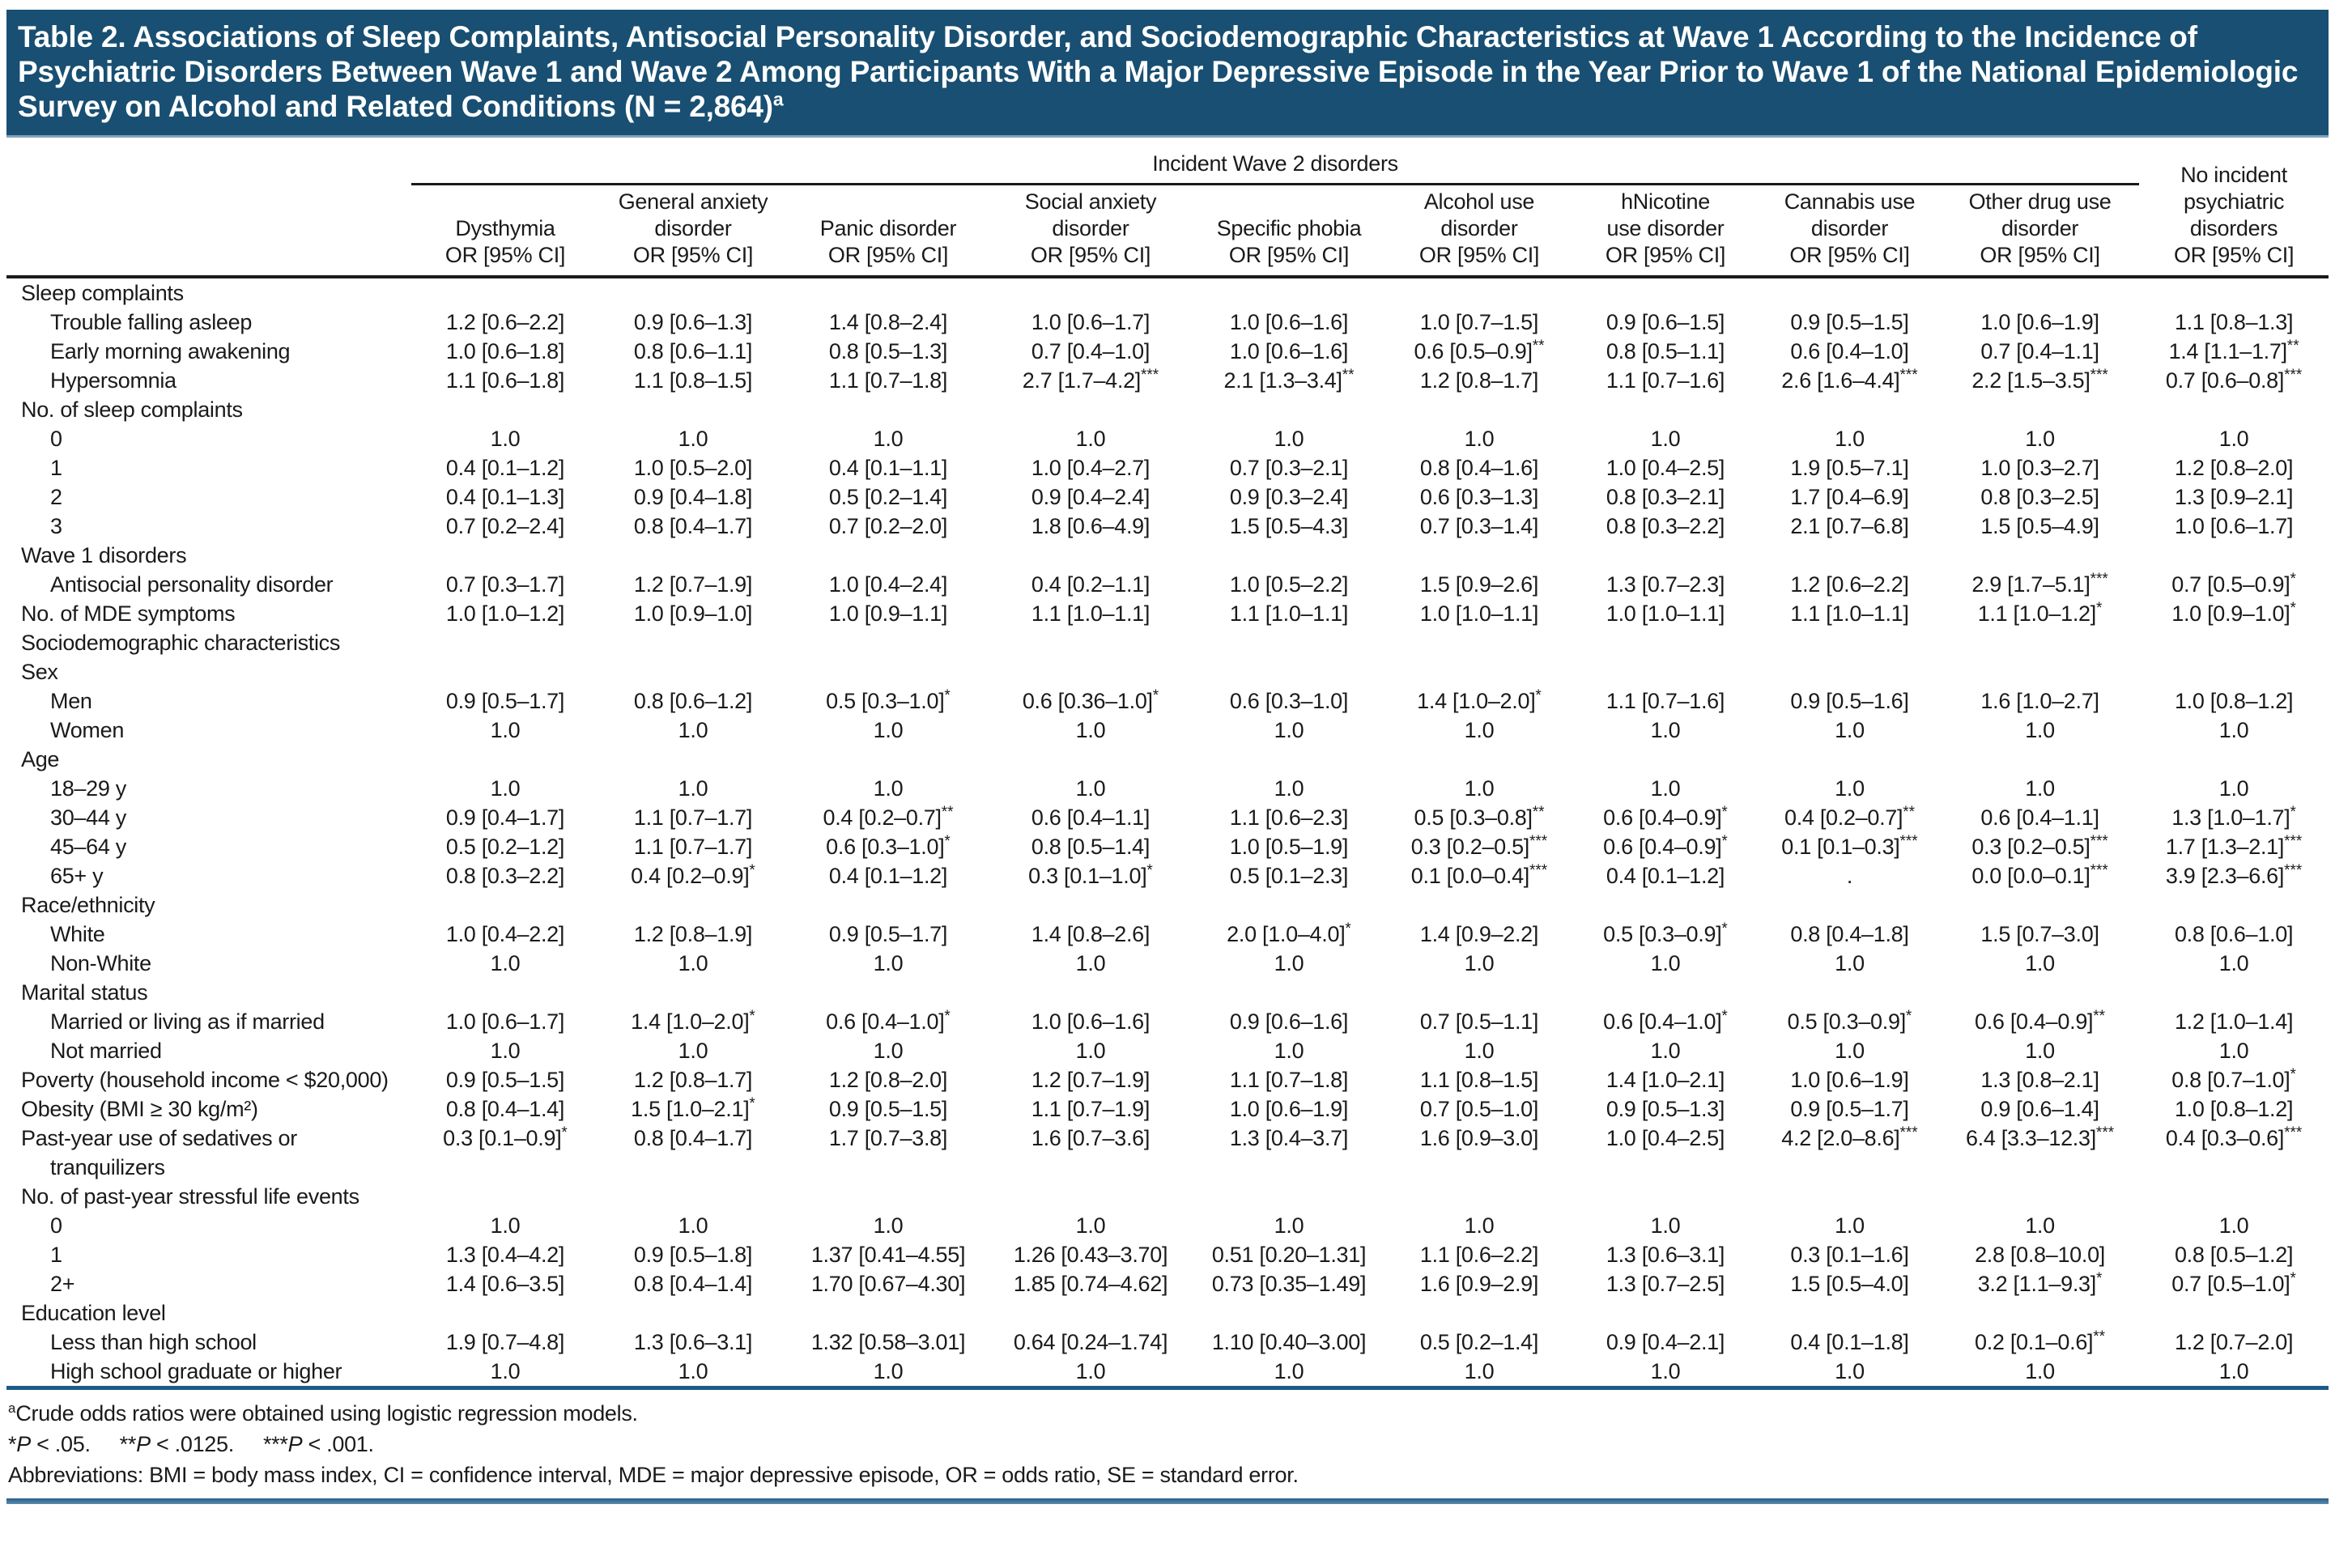 The image size is (2335, 1568). Describe the element at coordinates (1479, 497) in the screenshot. I see `or-ci-cell: 0.6 [0.3–1.3]` at that location.